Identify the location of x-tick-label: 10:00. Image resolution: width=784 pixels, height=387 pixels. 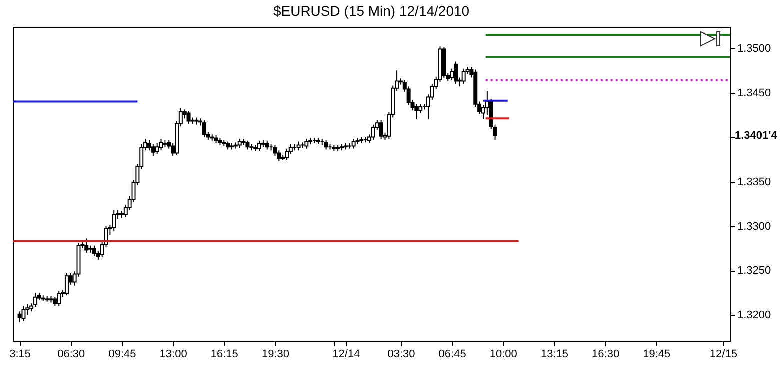
(504, 354).